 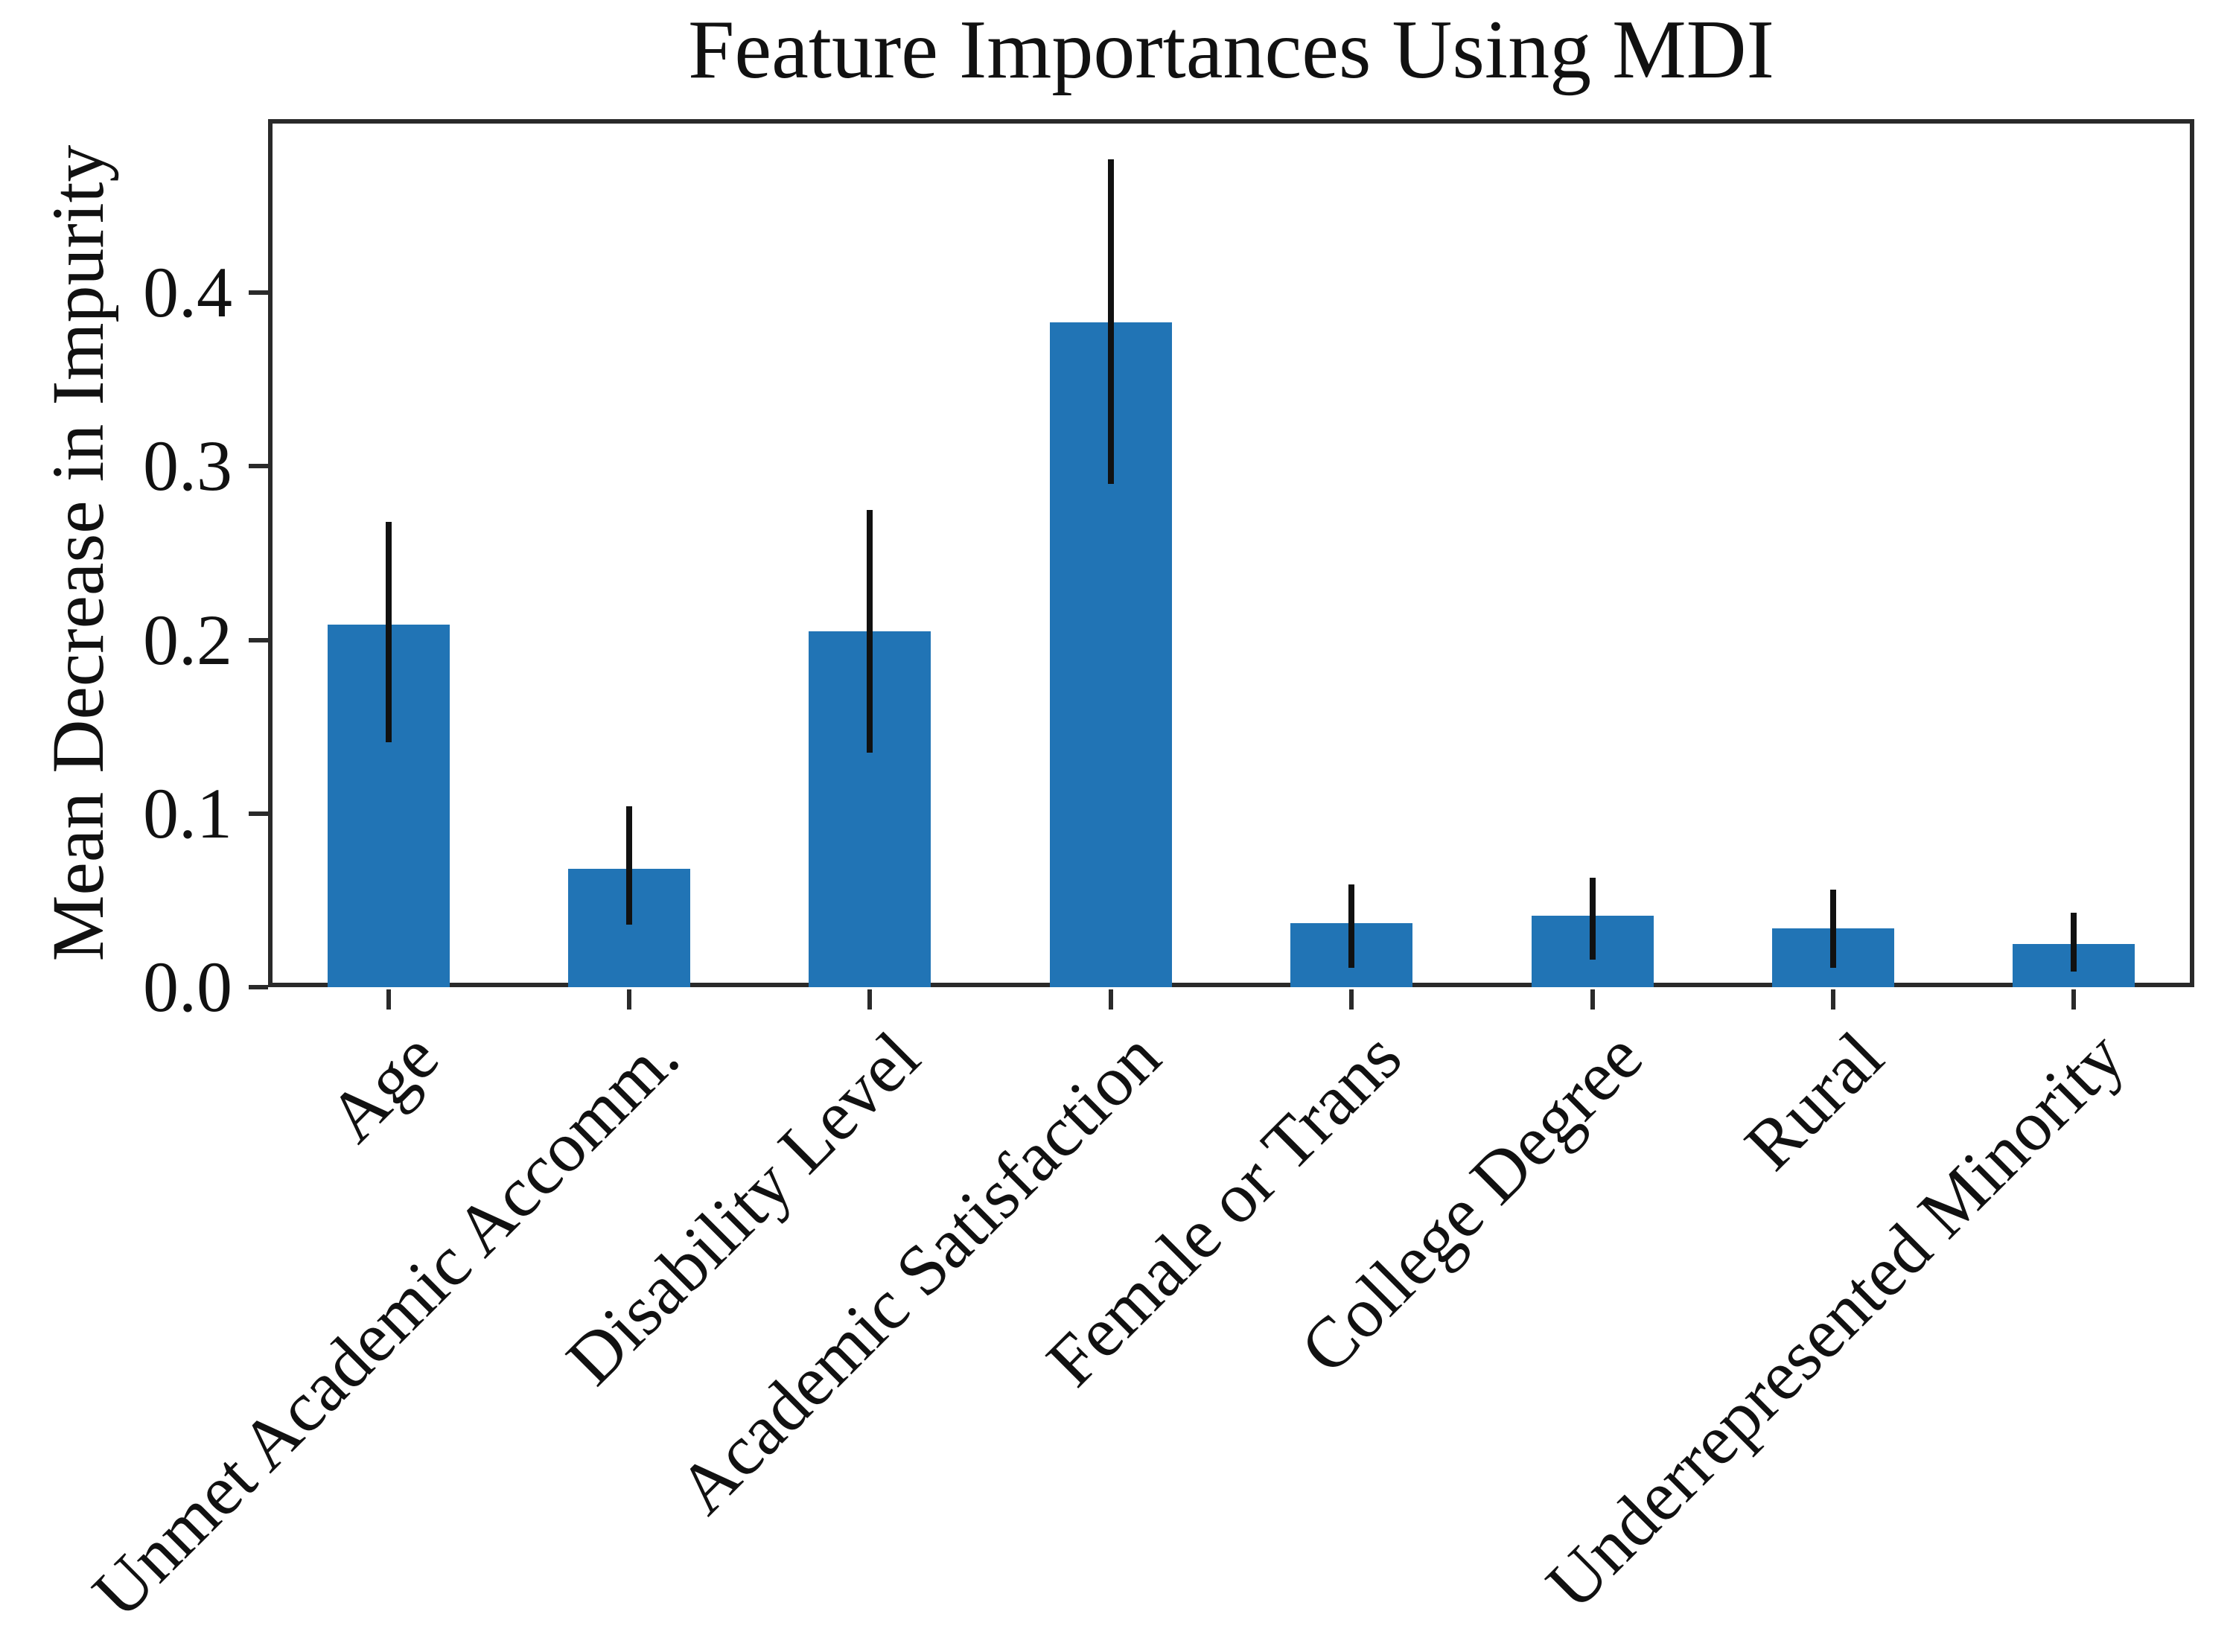 What do you see at coordinates (1231, 50) in the screenshot?
I see `chart-title: Feature Importances Using MDI` at bounding box center [1231, 50].